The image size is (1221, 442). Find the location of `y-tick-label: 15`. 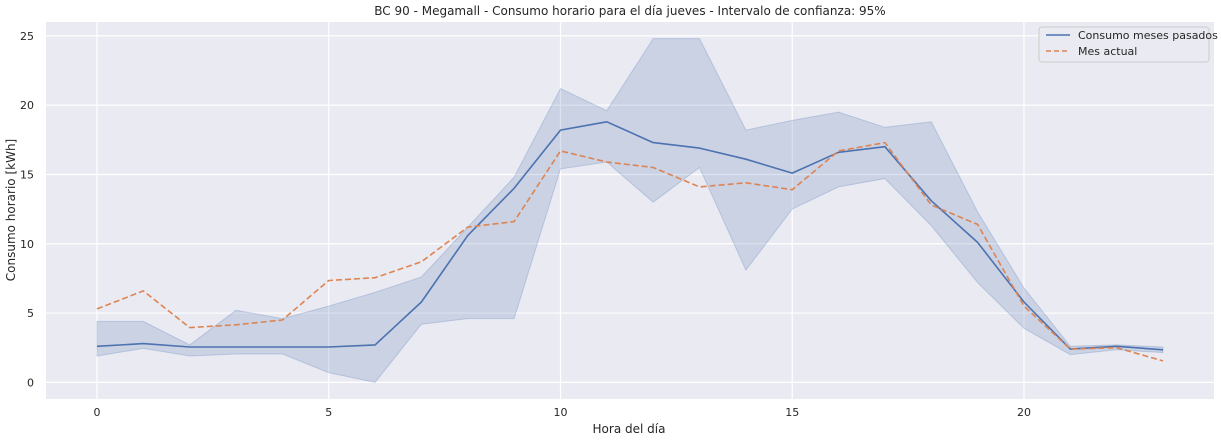

y-tick-label: 15 is located at coordinates (27, 174).